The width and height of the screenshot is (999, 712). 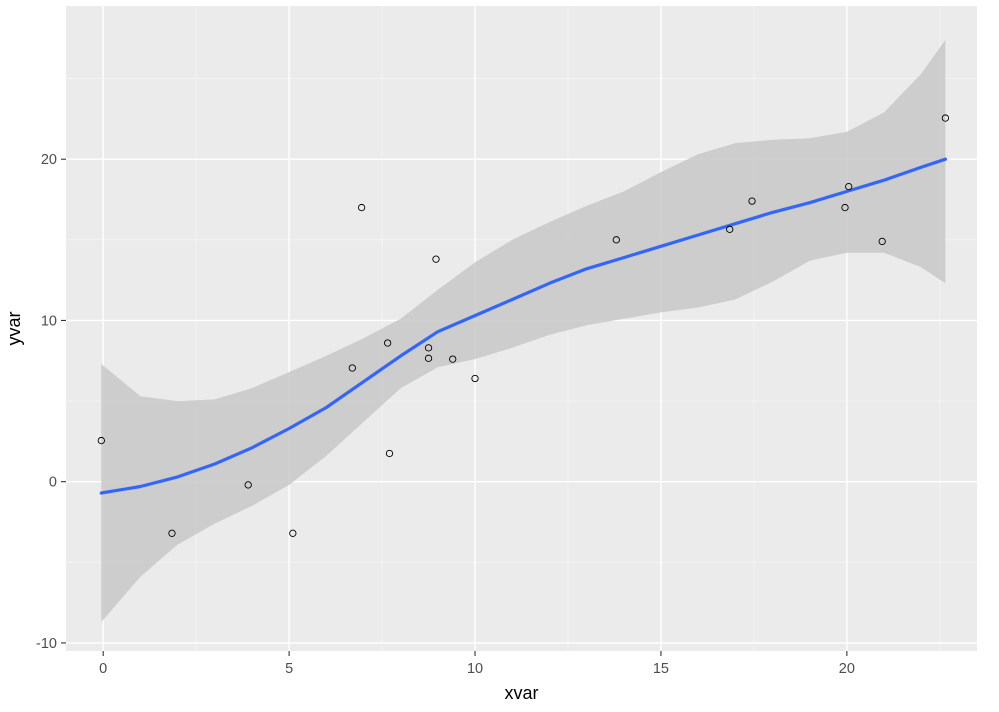 I want to click on x-tick-label: 10, so click(x=475, y=669).